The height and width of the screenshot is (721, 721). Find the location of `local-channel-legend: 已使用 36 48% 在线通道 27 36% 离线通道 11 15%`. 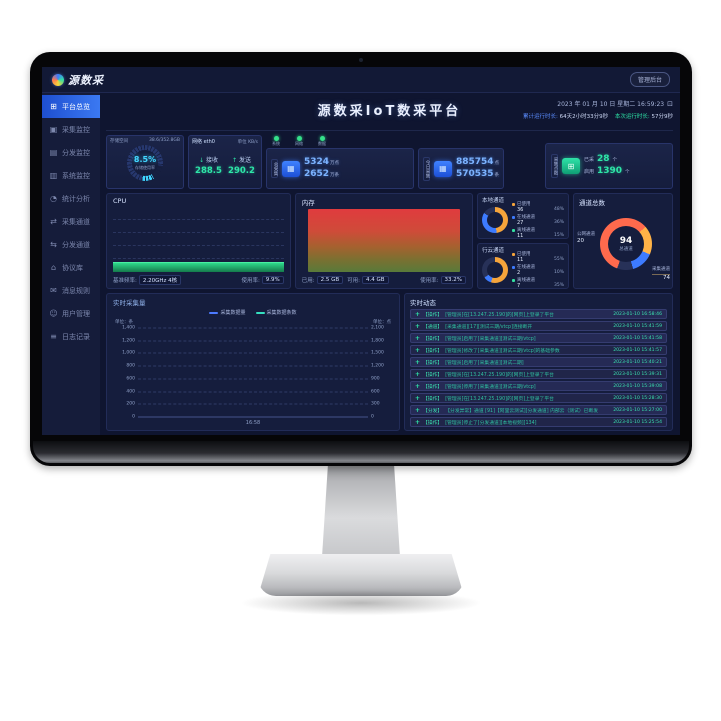

local-channel-legend: 已使用 36 48% 在线通道 27 36% 离线通道 11 15% is located at coordinates (538, 220).